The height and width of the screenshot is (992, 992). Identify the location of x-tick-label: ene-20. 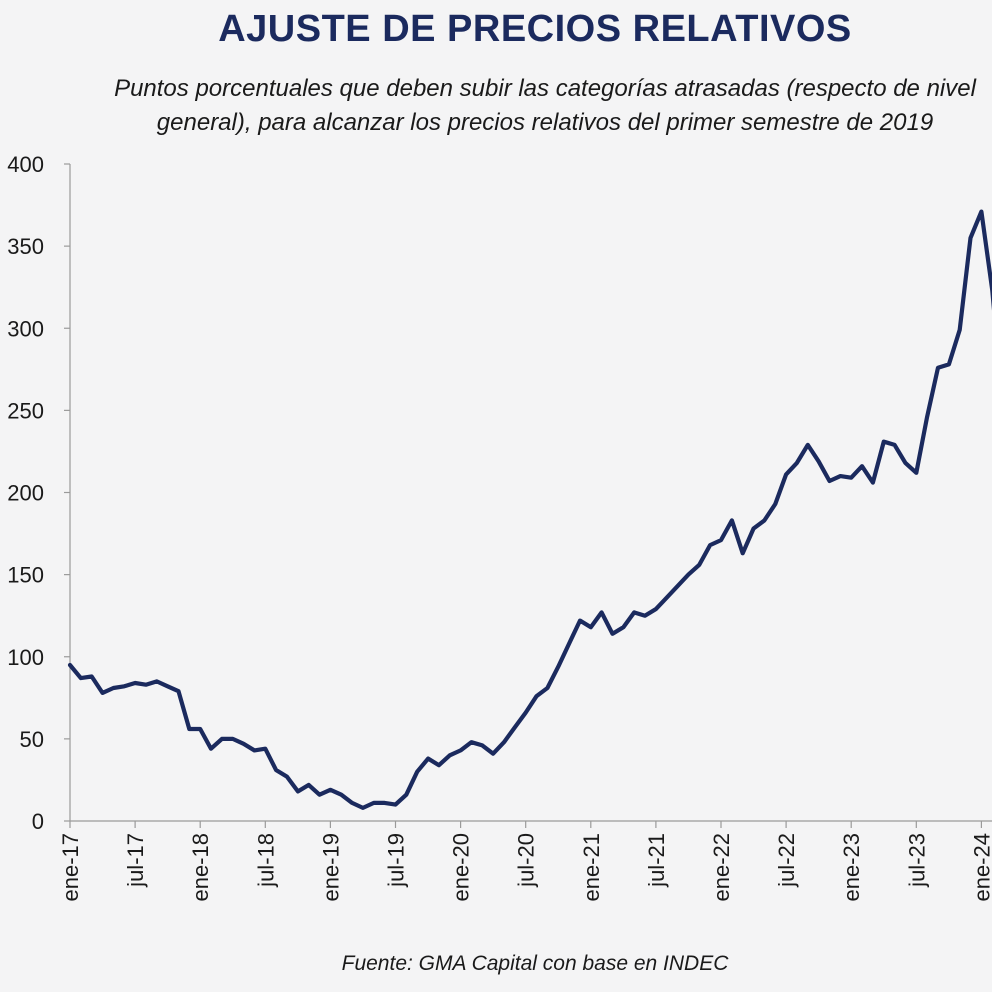
(461, 867).